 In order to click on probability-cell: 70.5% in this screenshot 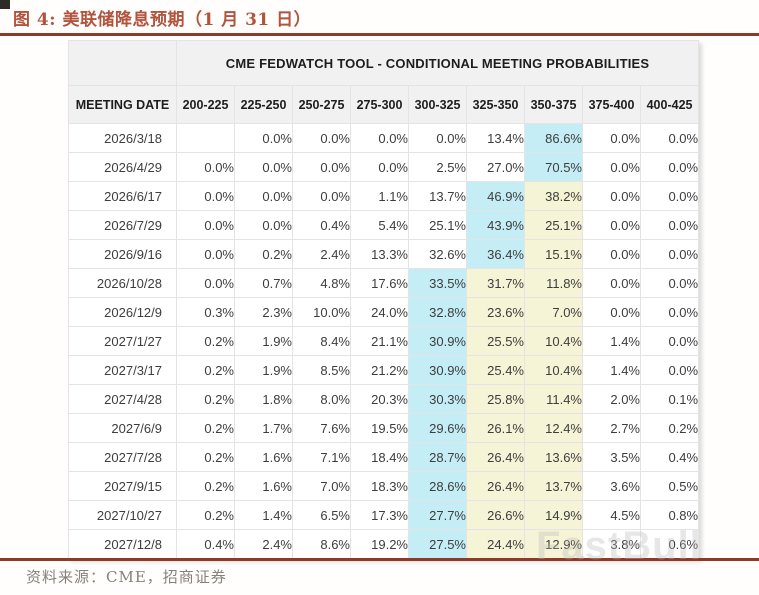, I will do `click(553, 167)`.